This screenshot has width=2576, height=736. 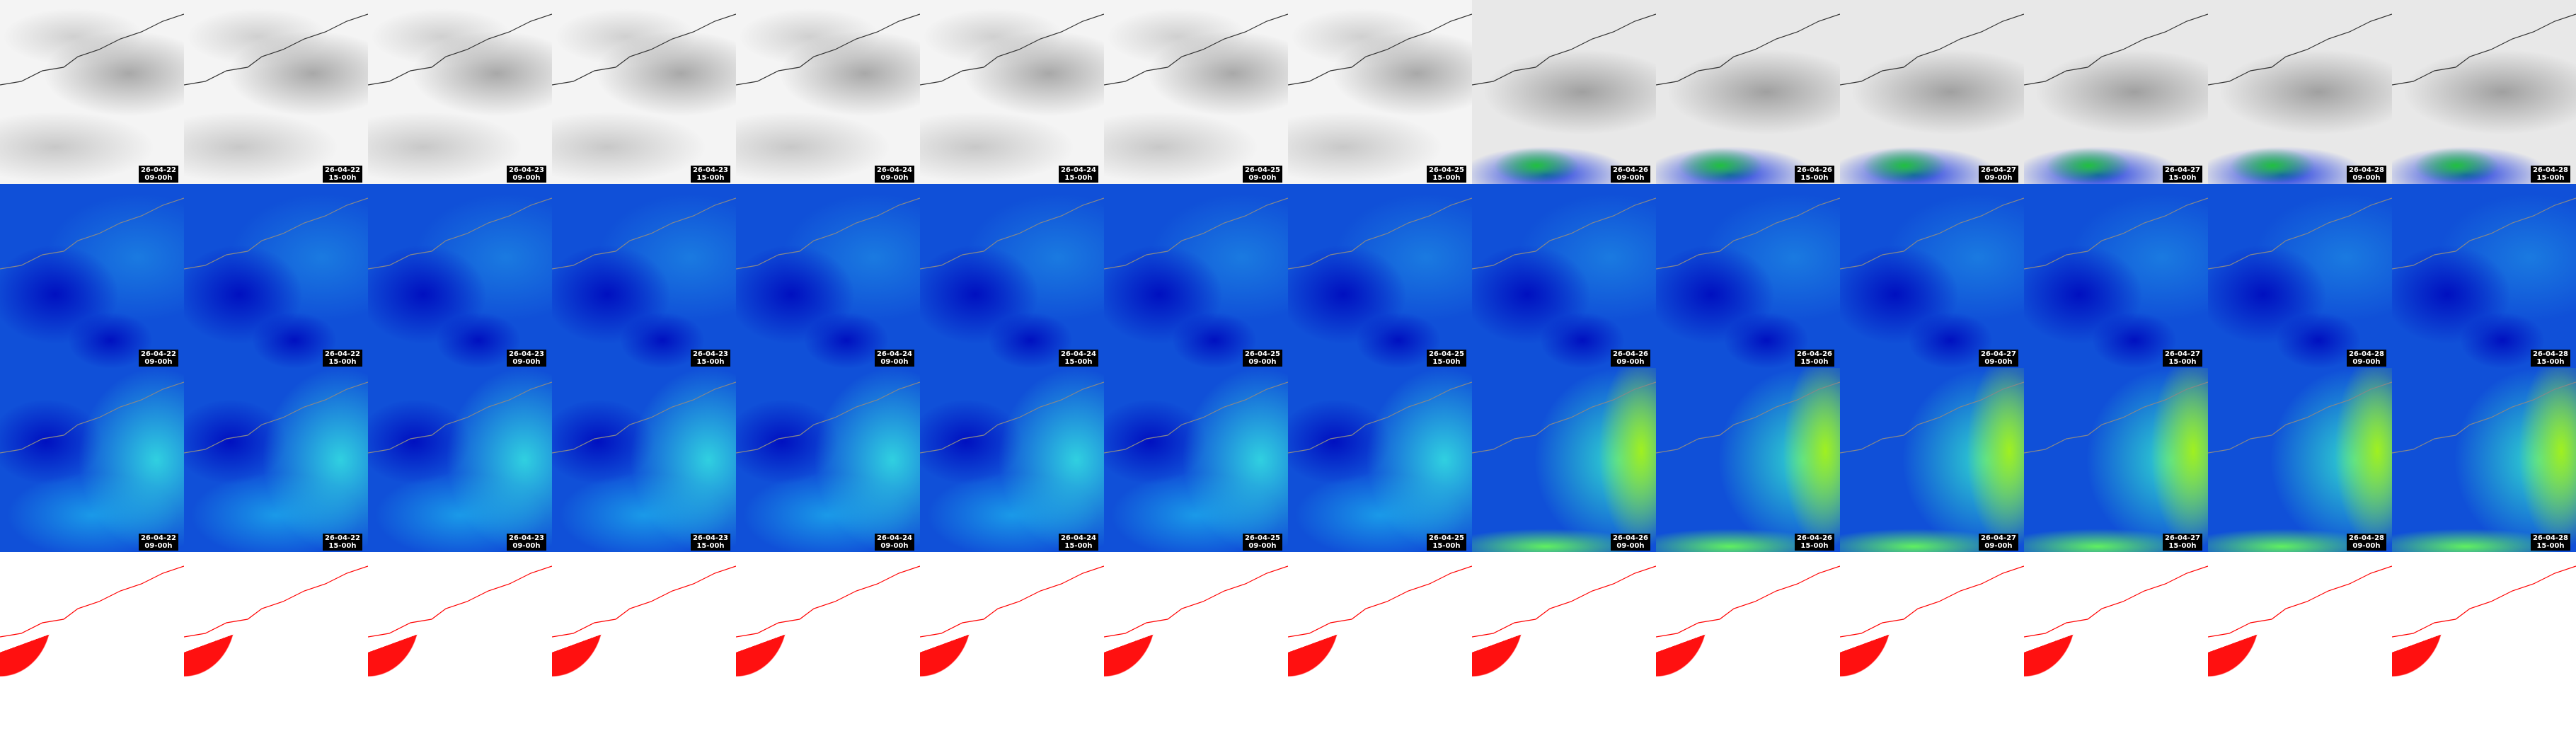 I want to click on map-tile: 26-04-27 15-00h, so click(x=2116, y=460).